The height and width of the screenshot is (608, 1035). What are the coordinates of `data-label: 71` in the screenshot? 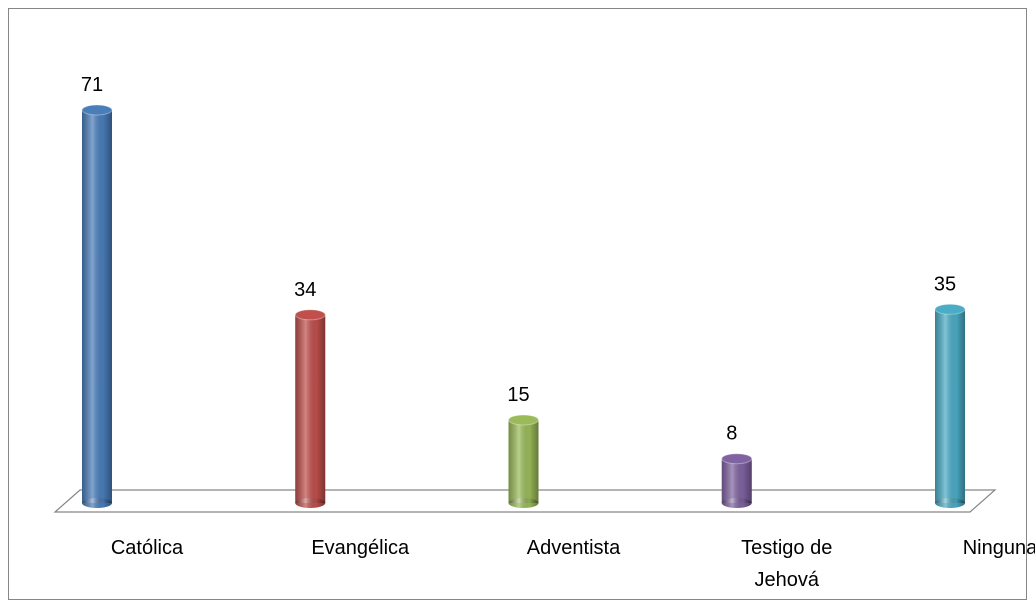 It's located at (92, 85).